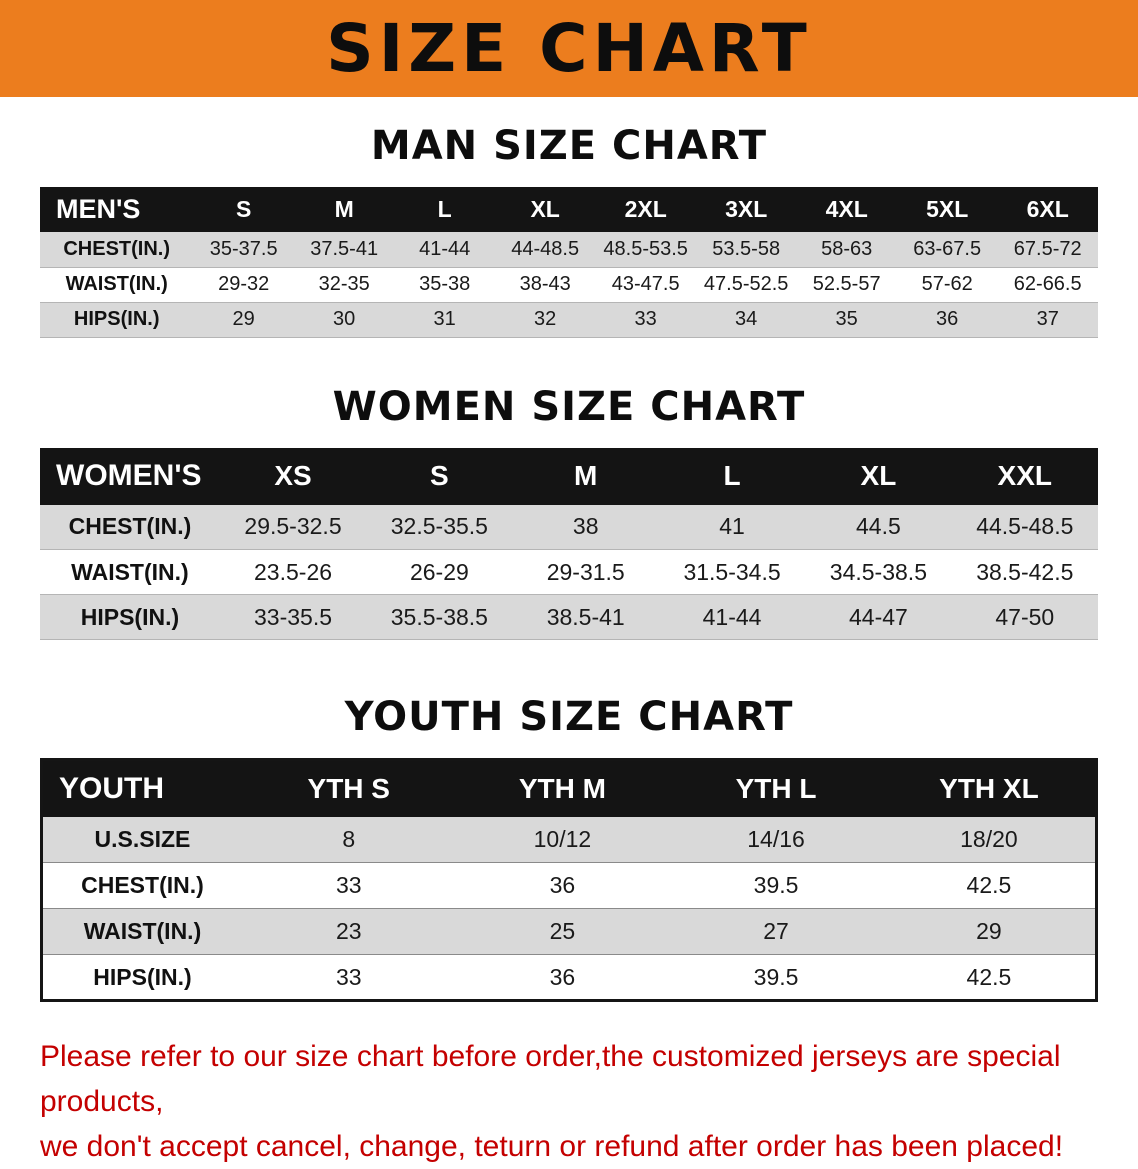 Image resolution: width=1138 pixels, height=1169 pixels. I want to click on size-value: 38.5-41, so click(585, 616).